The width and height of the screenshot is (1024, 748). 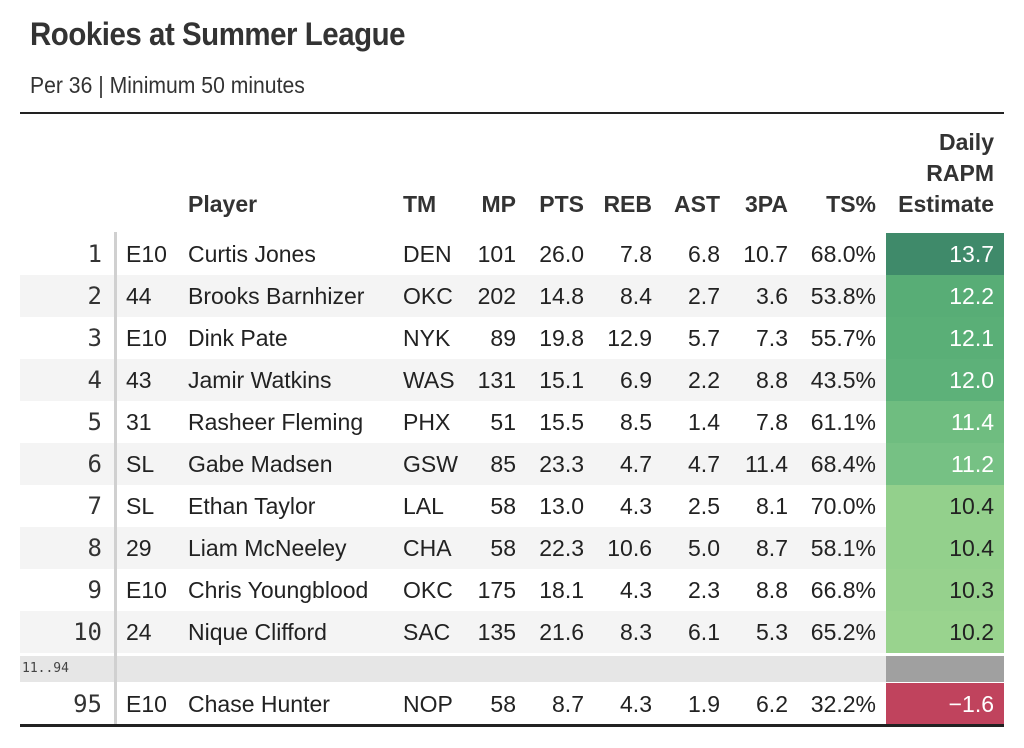 What do you see at coordinates (966, 142) in the screenshot?
I see `header-rapm-line1: Daily` at bounding box center [966, 142].